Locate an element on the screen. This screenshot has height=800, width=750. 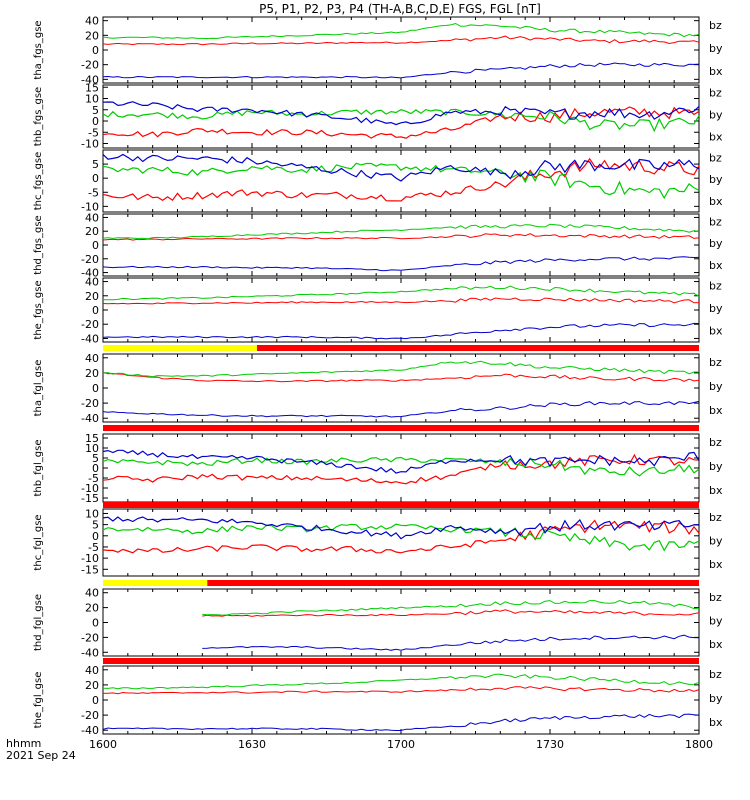
y-axis-label: the_fgl_gse is located at coordinates (38, 700).